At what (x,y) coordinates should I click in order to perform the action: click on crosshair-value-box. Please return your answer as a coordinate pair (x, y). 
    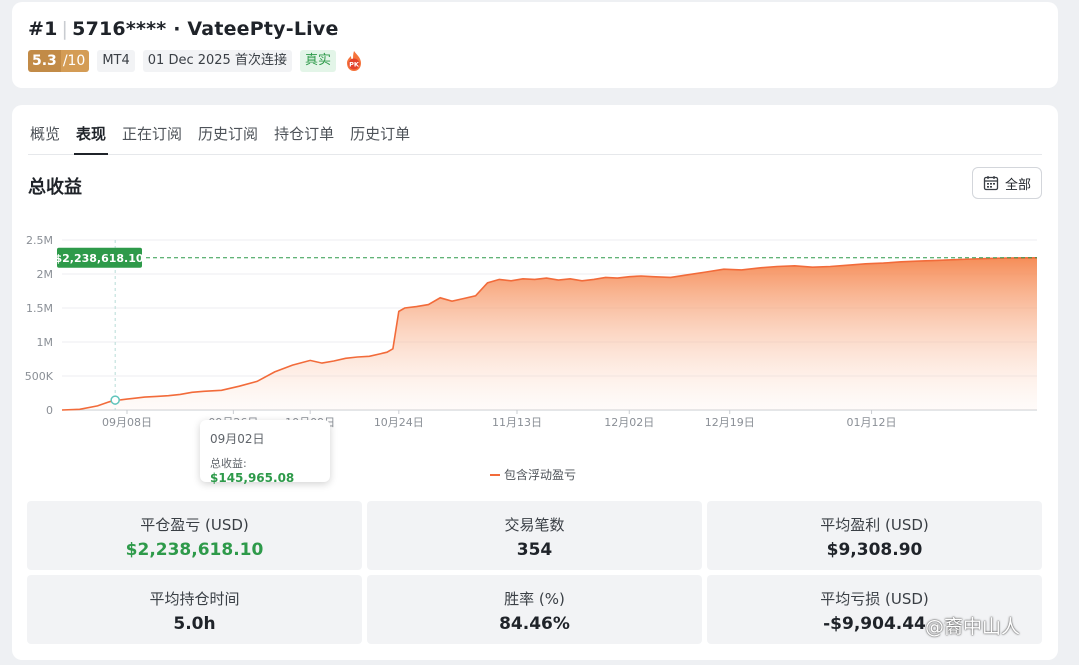
    Looking at the image, I should click on (99, 257).